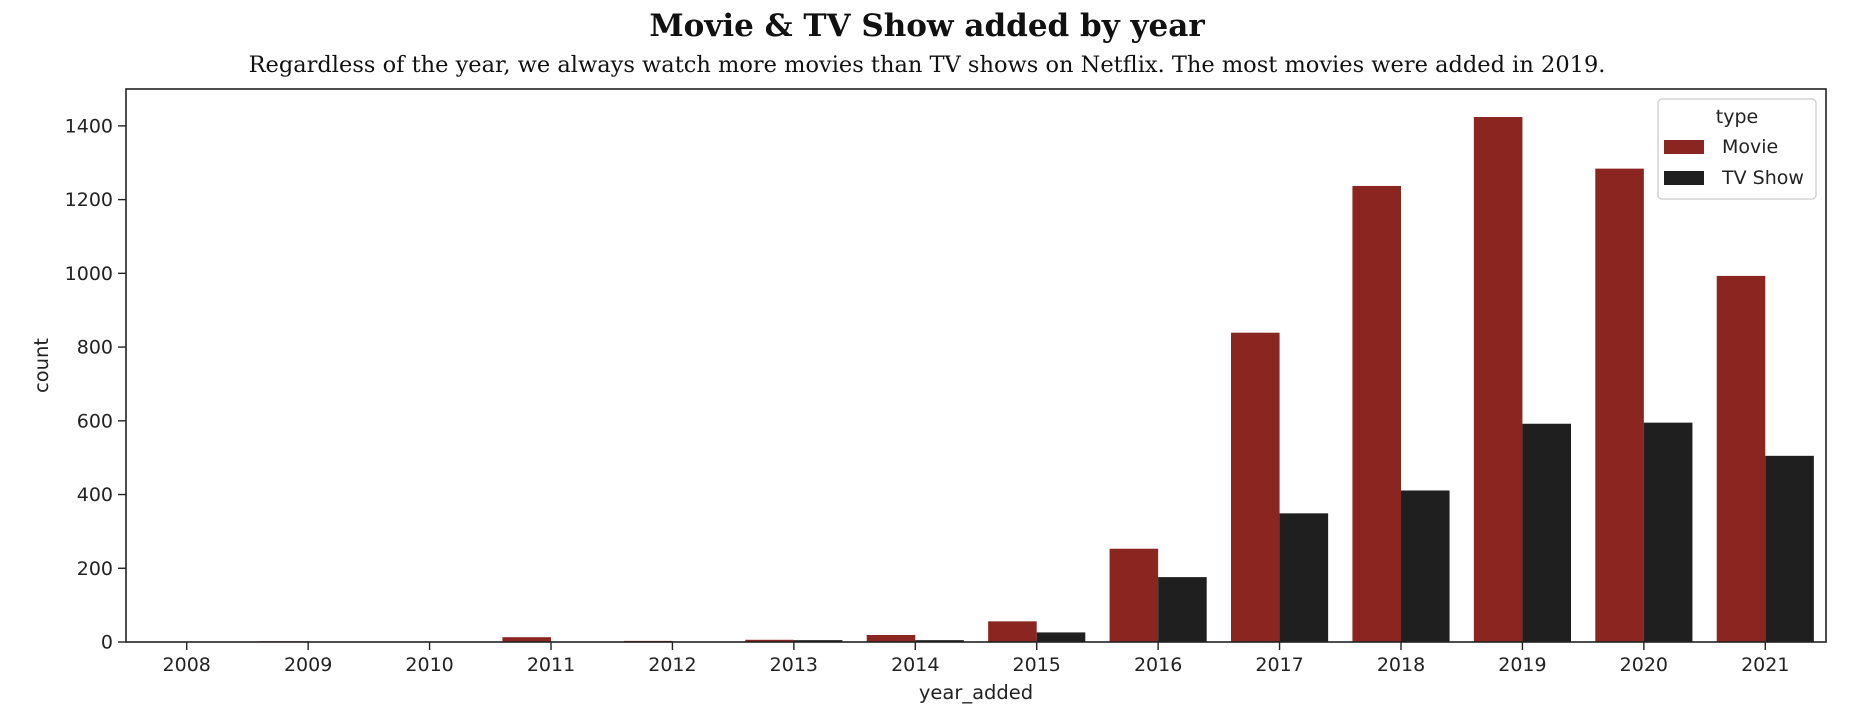 This screenshot has height=706, width=1854. Describe the element at coordinates (915, 665) in the screenshot. I see `x-tick-label: 2014` at that location.